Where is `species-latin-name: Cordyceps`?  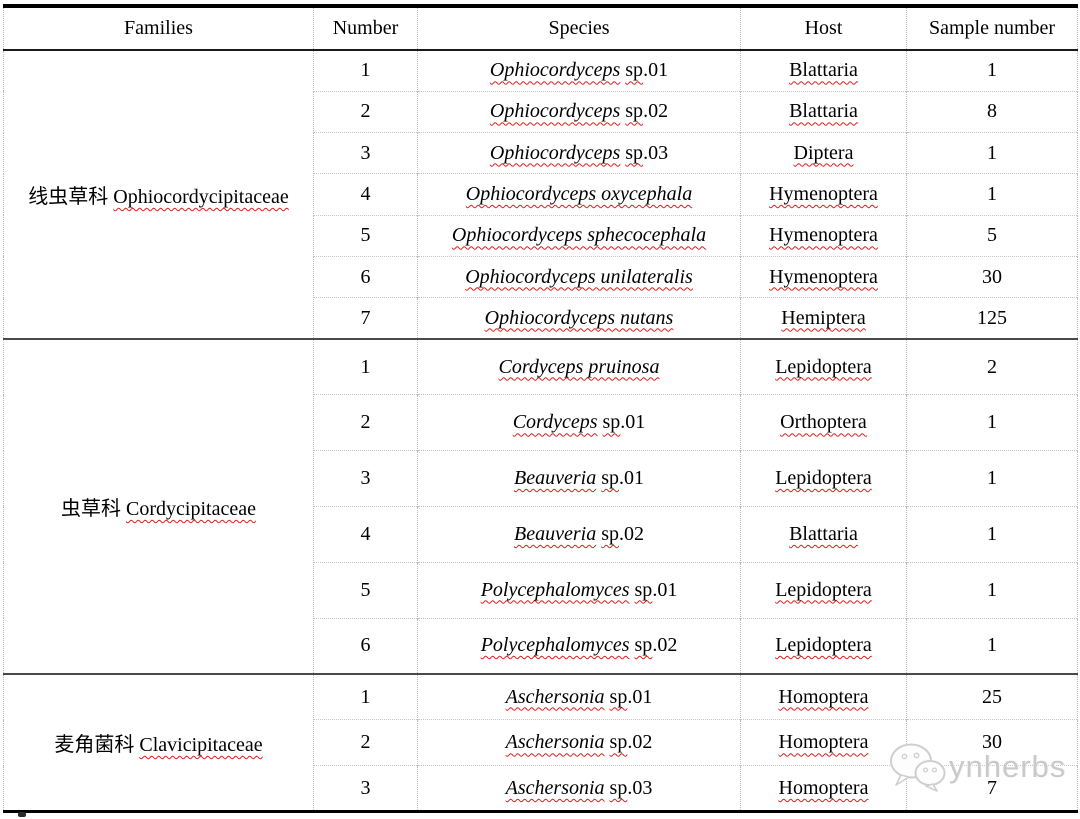 species-latin-name: Cordyceps is located at coordinates (555, 422).